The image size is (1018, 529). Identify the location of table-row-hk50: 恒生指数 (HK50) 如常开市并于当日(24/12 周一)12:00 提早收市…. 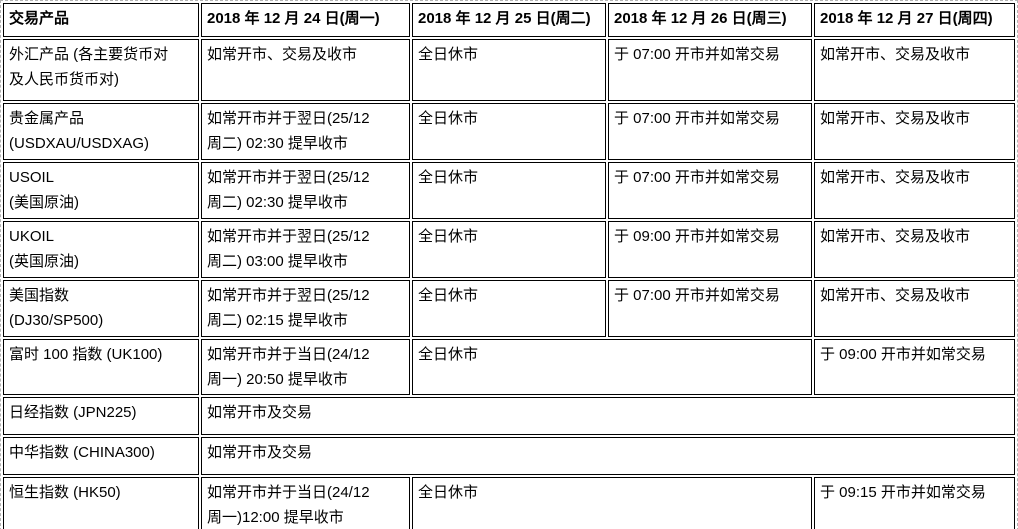
(509, 503).